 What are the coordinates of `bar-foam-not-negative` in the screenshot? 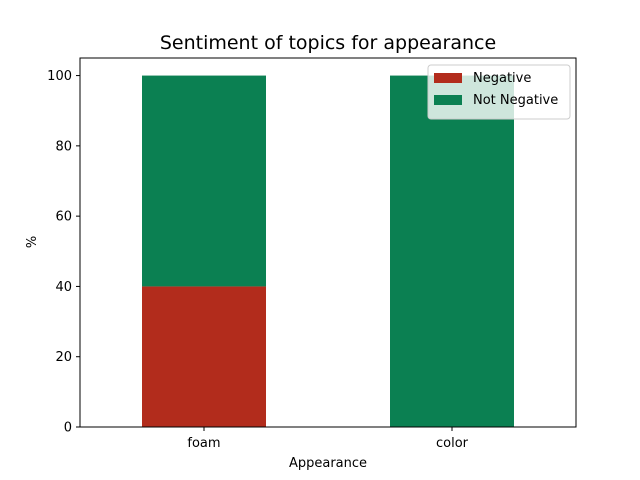 It's located at (204, 181).